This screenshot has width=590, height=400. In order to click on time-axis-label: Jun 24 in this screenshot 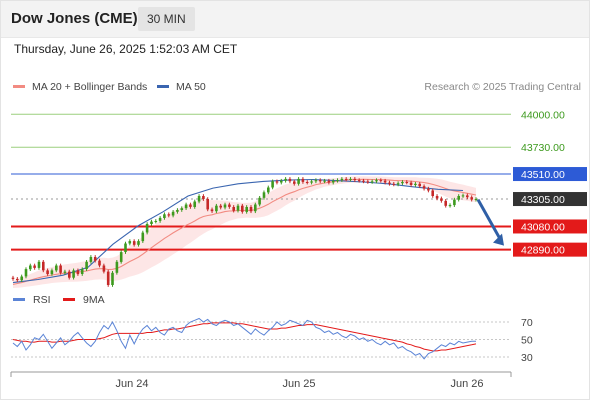, I will do `click(131, 384)`.